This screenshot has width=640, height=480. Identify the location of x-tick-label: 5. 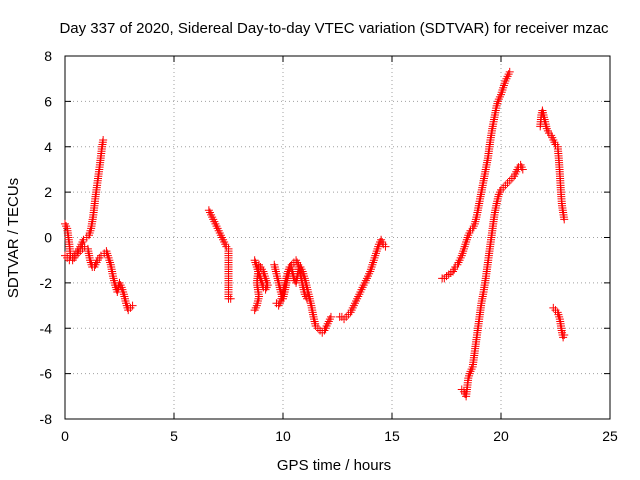
(174, 436).